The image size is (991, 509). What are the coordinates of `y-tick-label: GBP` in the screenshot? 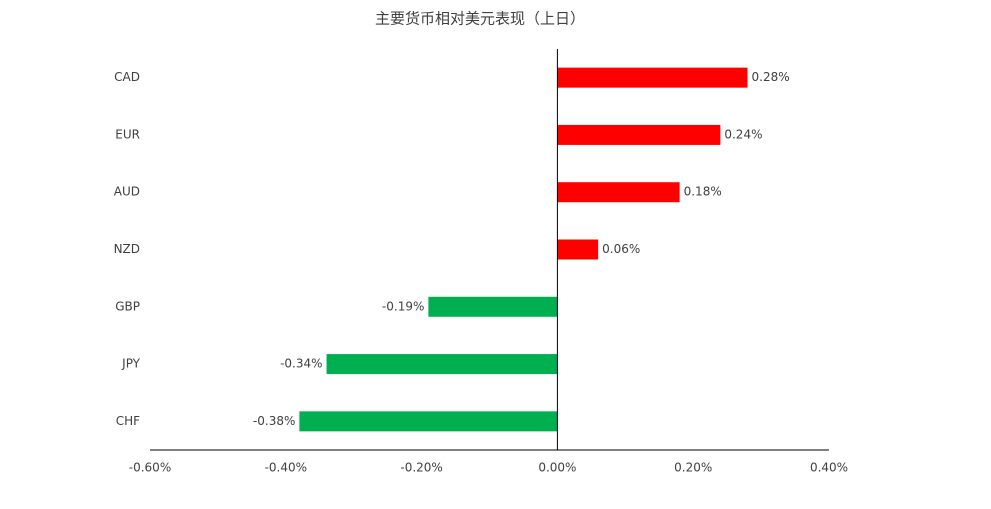 It's located at (127, 306).